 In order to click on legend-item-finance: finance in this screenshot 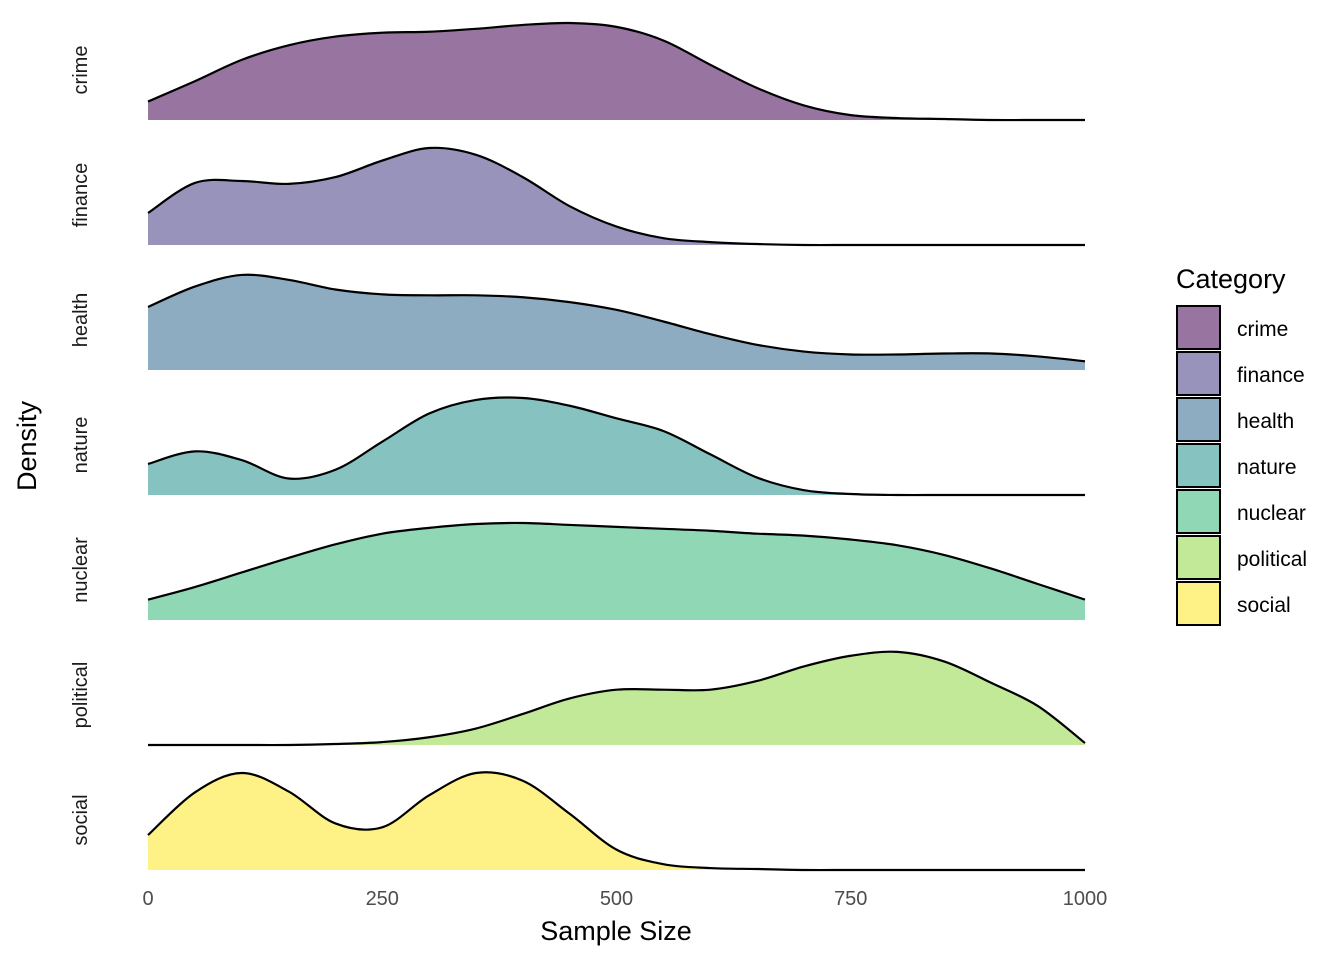, I will do `click(1240, 373)`.